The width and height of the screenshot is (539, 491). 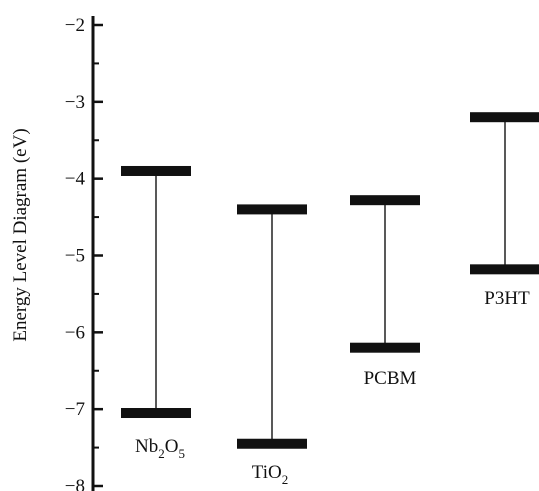 What do you see at coordinates (75, 483) in the screenshot?
I see `y-tick-label: −8` at bounding box center [75, 483].